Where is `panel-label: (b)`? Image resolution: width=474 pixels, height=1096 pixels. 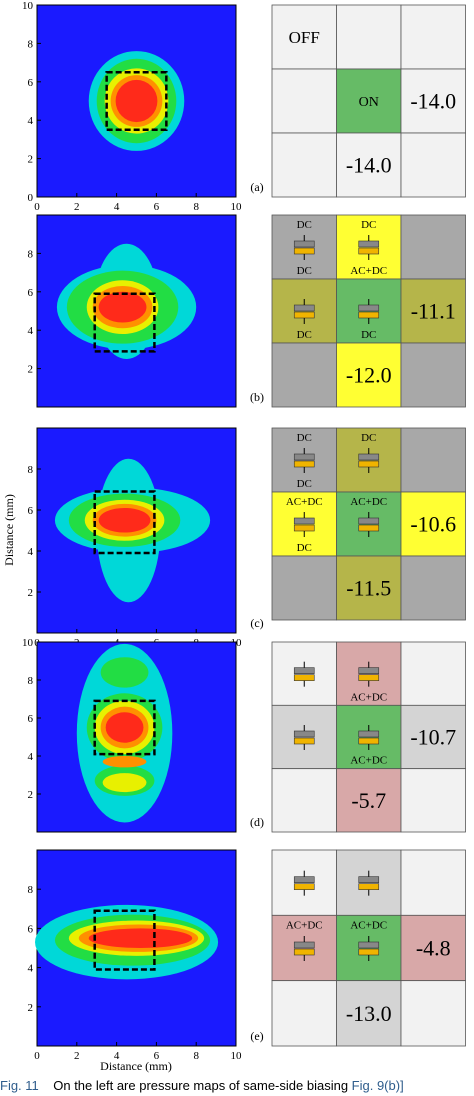 panel-label: (b) is located at coordinates (257, 397).